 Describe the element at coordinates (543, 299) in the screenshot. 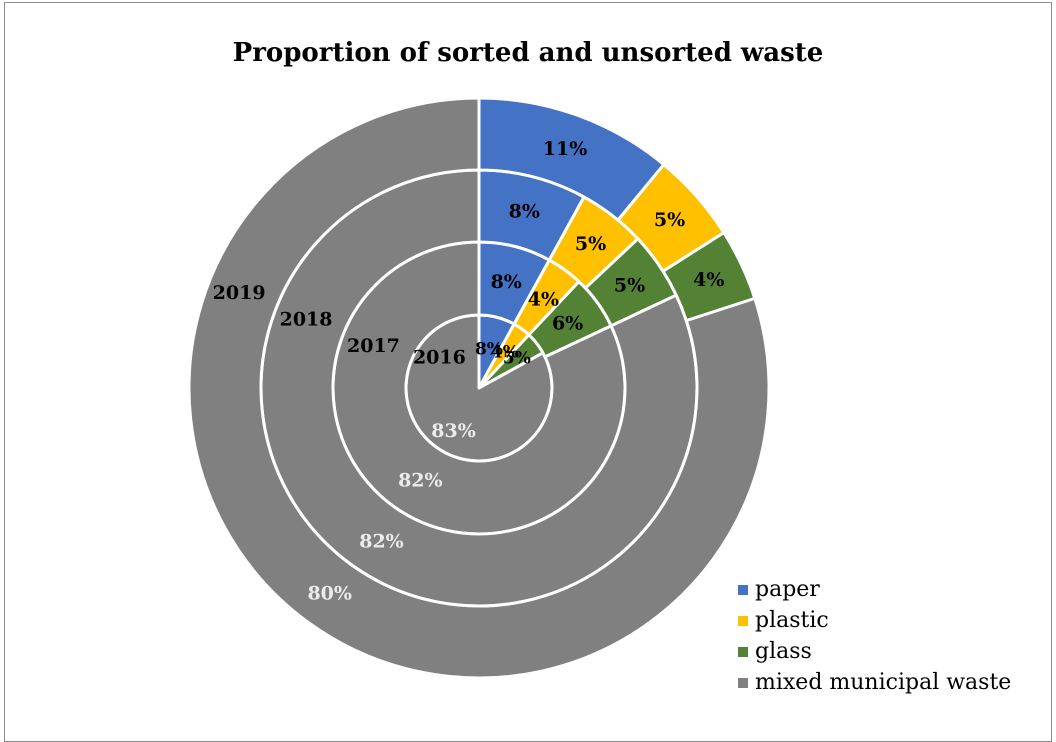

I see `data-label-2017-plastic: 4%` at that location.